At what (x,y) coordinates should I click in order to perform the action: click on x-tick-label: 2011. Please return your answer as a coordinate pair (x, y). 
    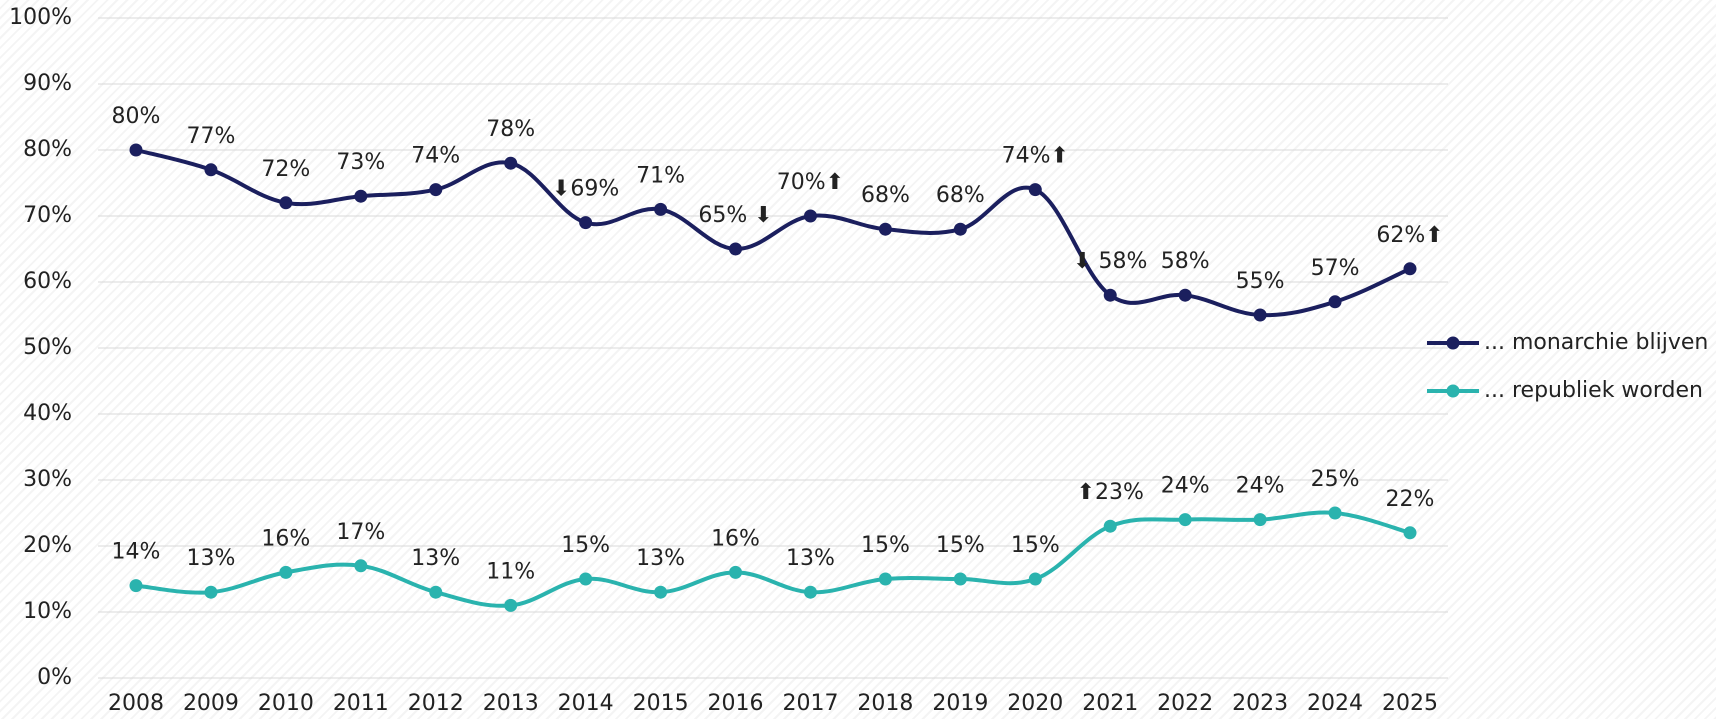
    Looking at the image, I should click on (361, 703).